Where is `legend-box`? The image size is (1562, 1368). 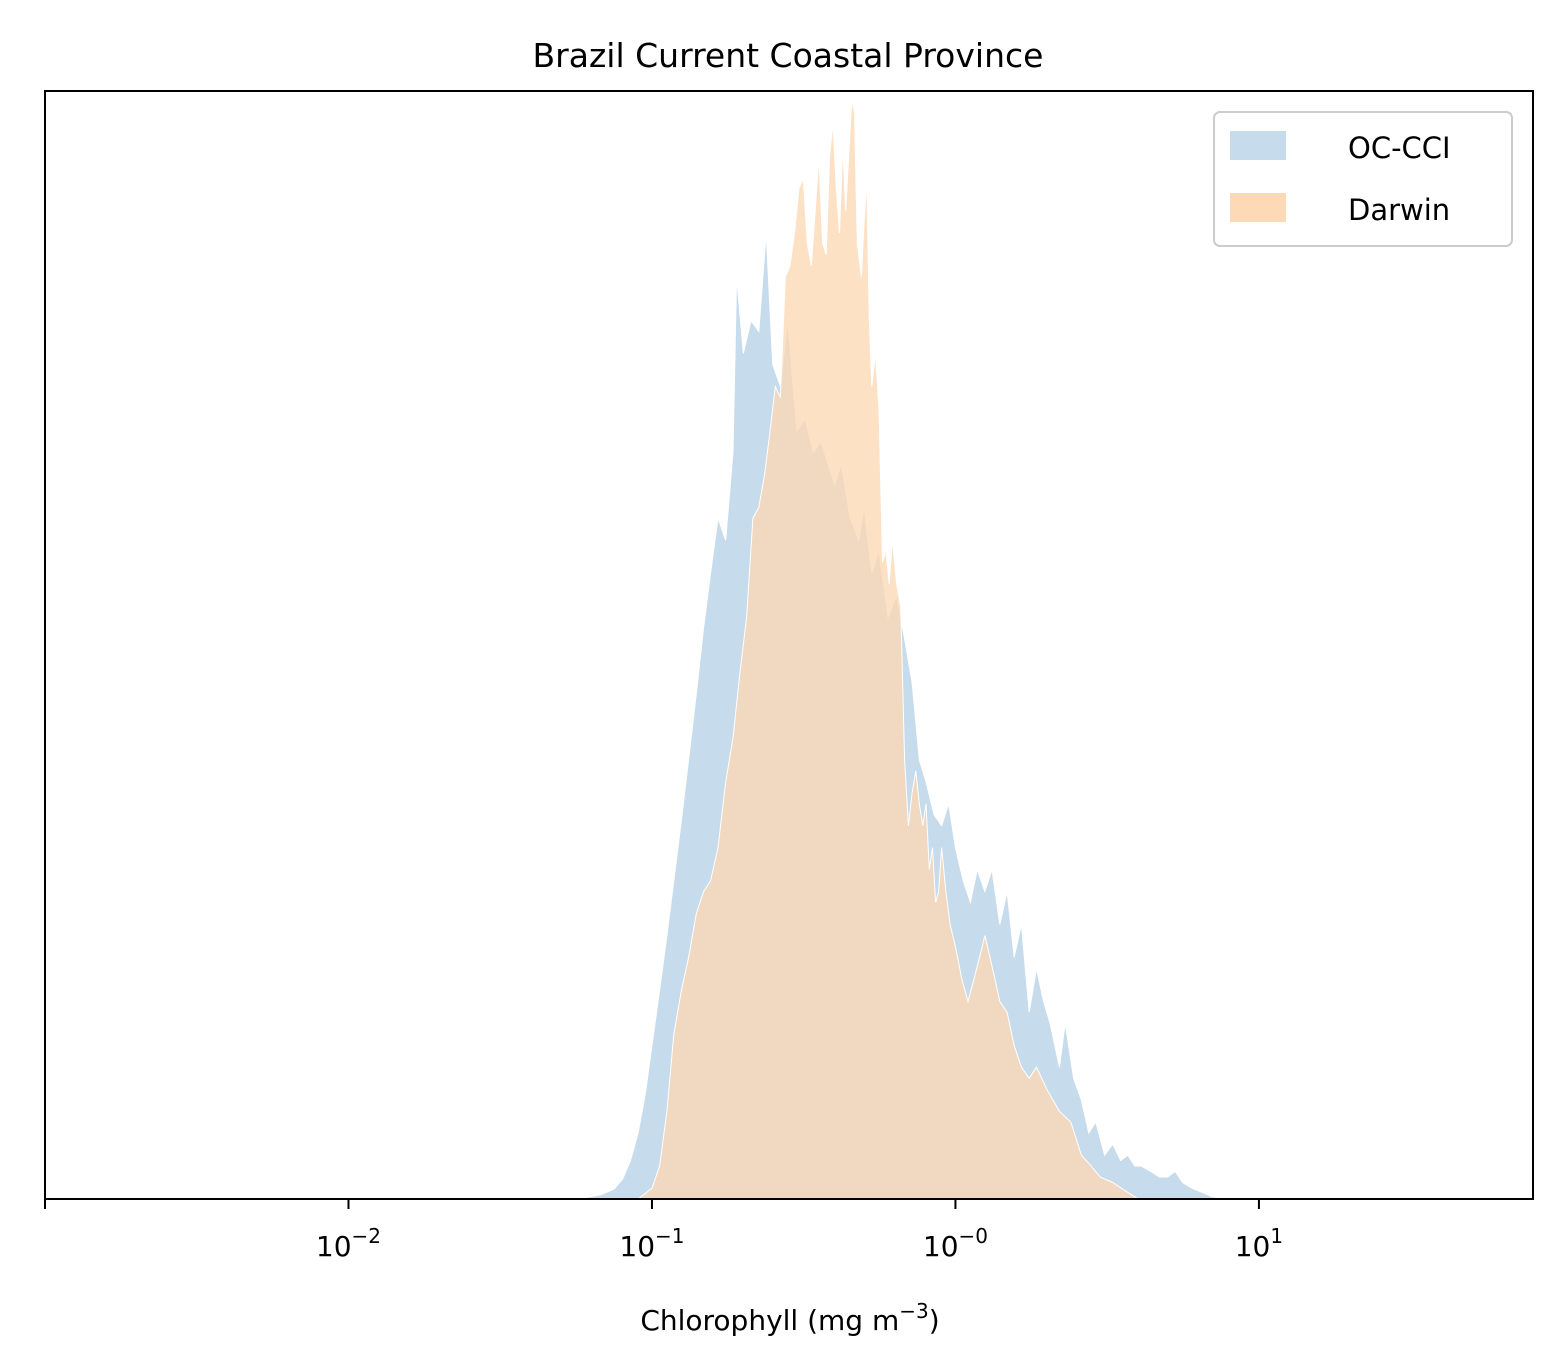
legend-box is located at coordinates (1363, 179).